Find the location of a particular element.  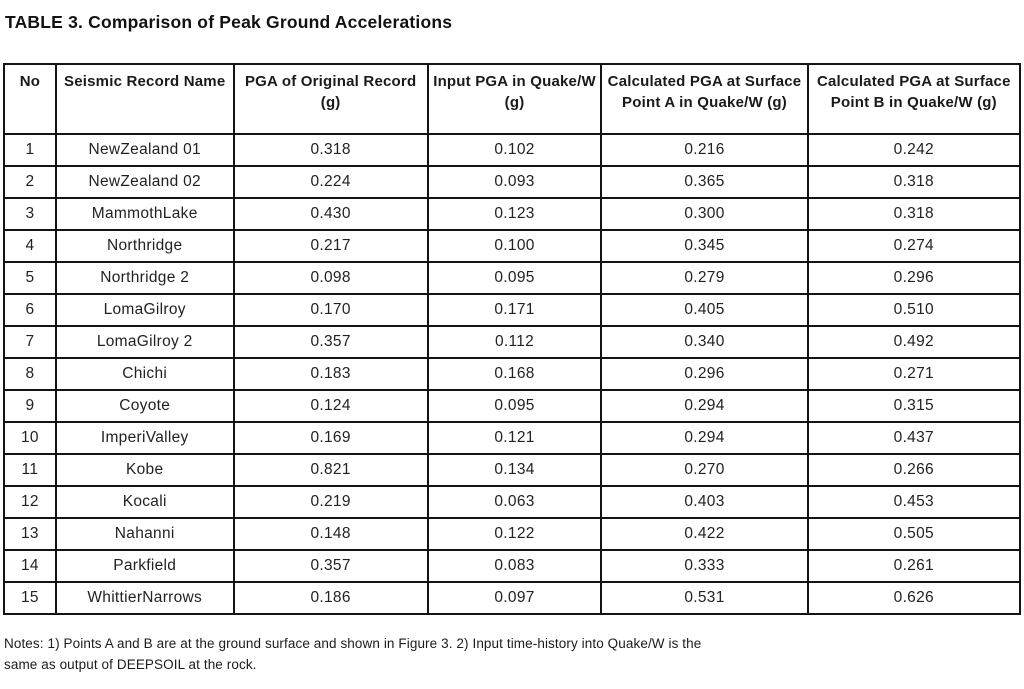

cell-input-pga-quakew: 0.102 is located at coordinates (514, 150).